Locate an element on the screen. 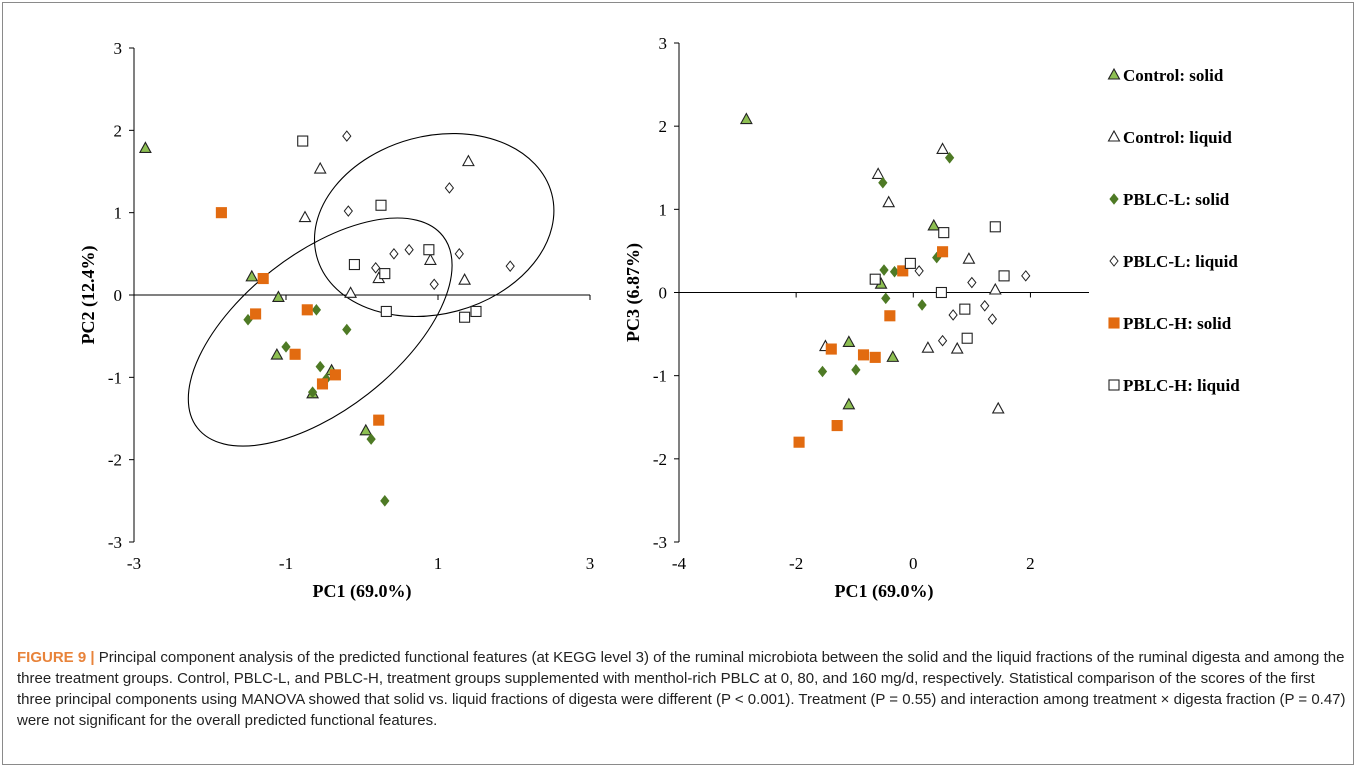  pc3-x-tick-label: 0 is located at coordinates (913, 563).